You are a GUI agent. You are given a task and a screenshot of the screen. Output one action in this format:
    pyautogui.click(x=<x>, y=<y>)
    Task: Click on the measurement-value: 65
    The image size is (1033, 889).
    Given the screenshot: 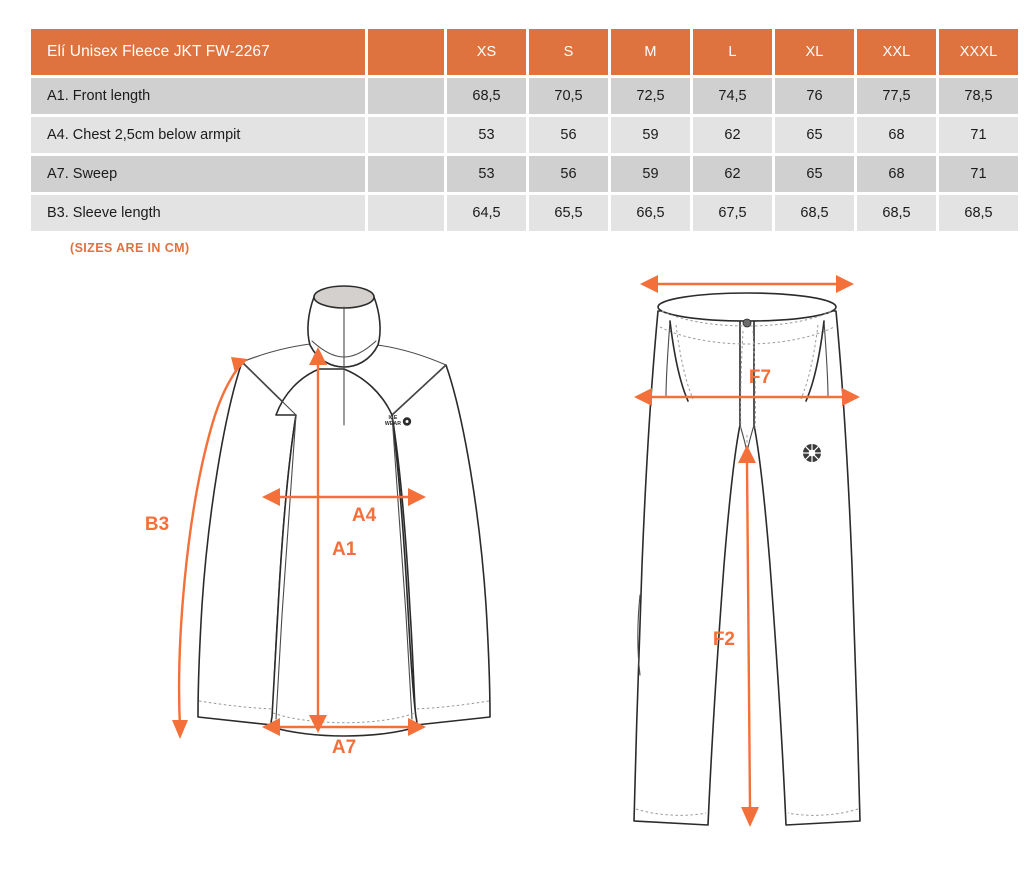 What is the action you would take?
    pyautogui.click(x=814, y=174)
    